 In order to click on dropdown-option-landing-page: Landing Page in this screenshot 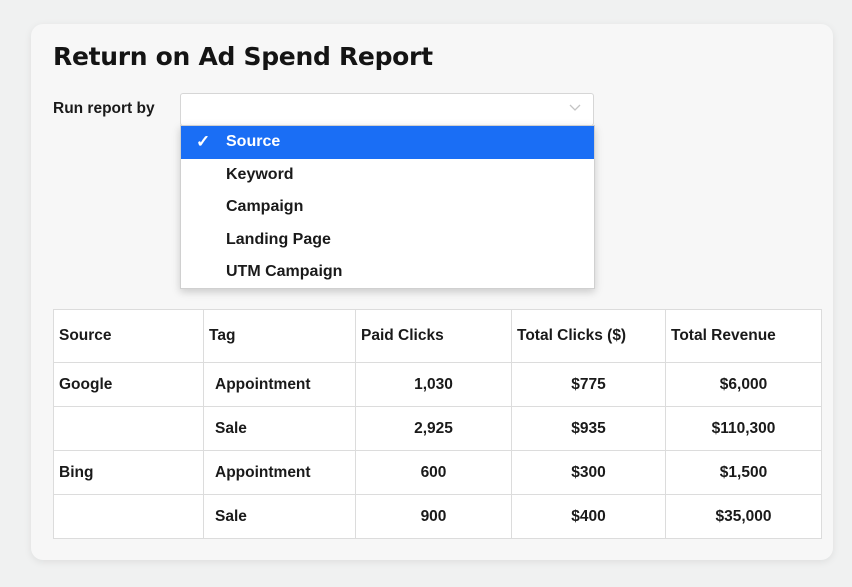, I will do `click(387, 240)`.